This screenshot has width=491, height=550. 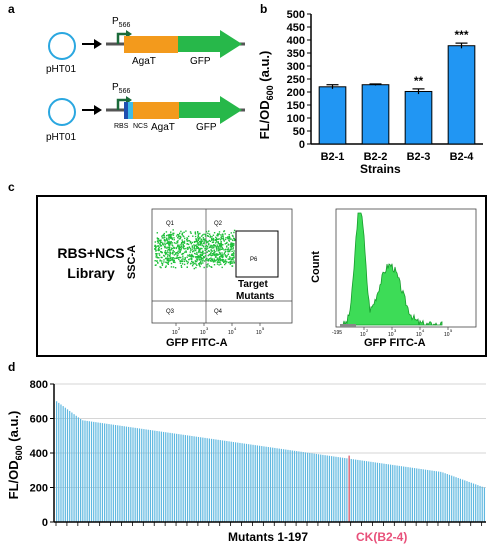 What do you see at coordinates (391, 335) in the screenshot?
I see `hist-xtick-label: 10` at bounding box center [391, 335].